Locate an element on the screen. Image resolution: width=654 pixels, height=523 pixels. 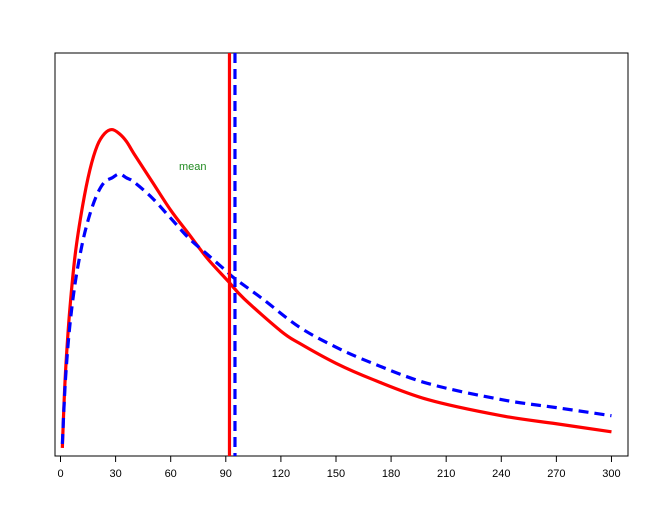
x-tick-label: 210 is located at coordinates (446, 474).